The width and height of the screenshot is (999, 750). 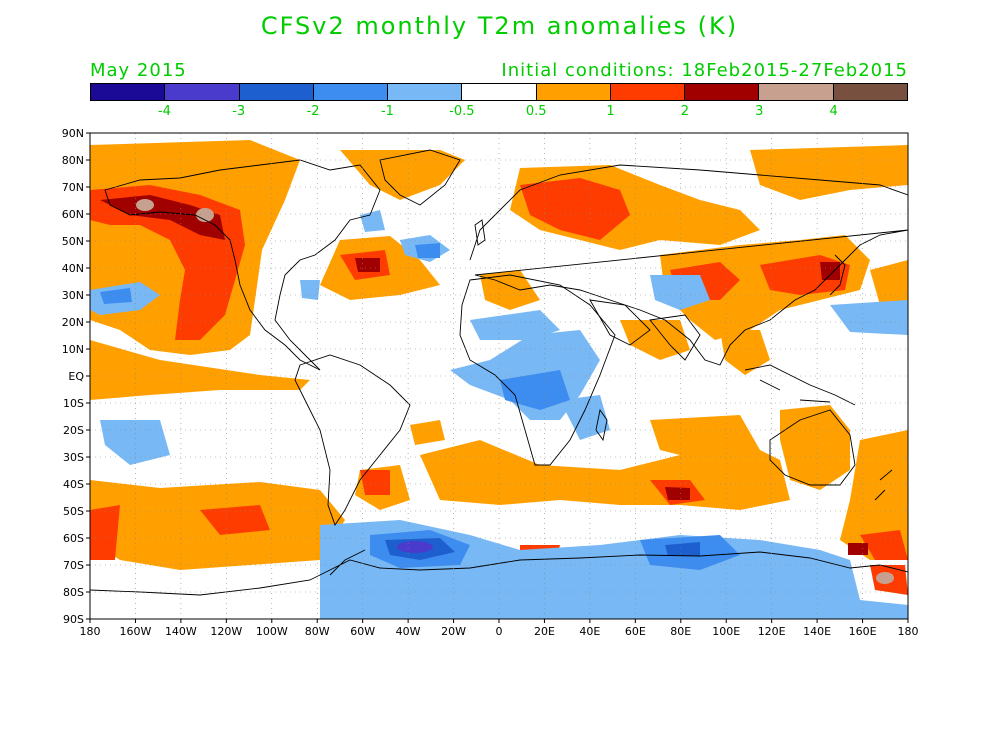 What do you see at coordinates (181, 631) in the screenshot?
I see `longitude-tick-label: 140W` at bounding box center [181, 631].